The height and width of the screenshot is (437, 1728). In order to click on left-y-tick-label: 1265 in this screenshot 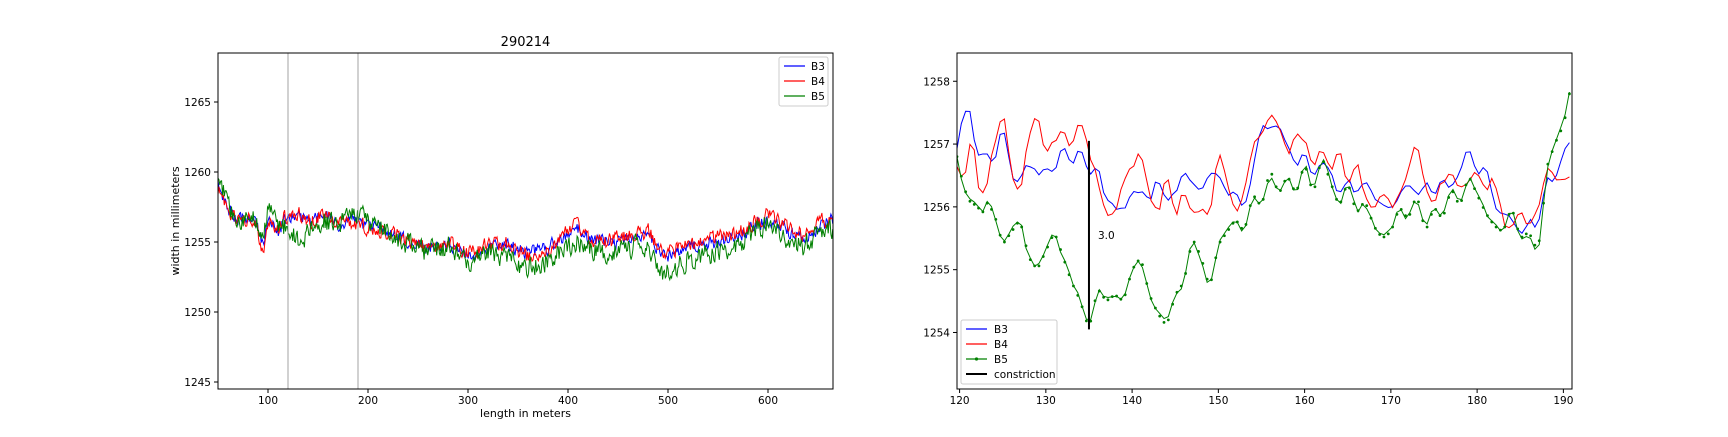, I will do `click(197, 103)`.